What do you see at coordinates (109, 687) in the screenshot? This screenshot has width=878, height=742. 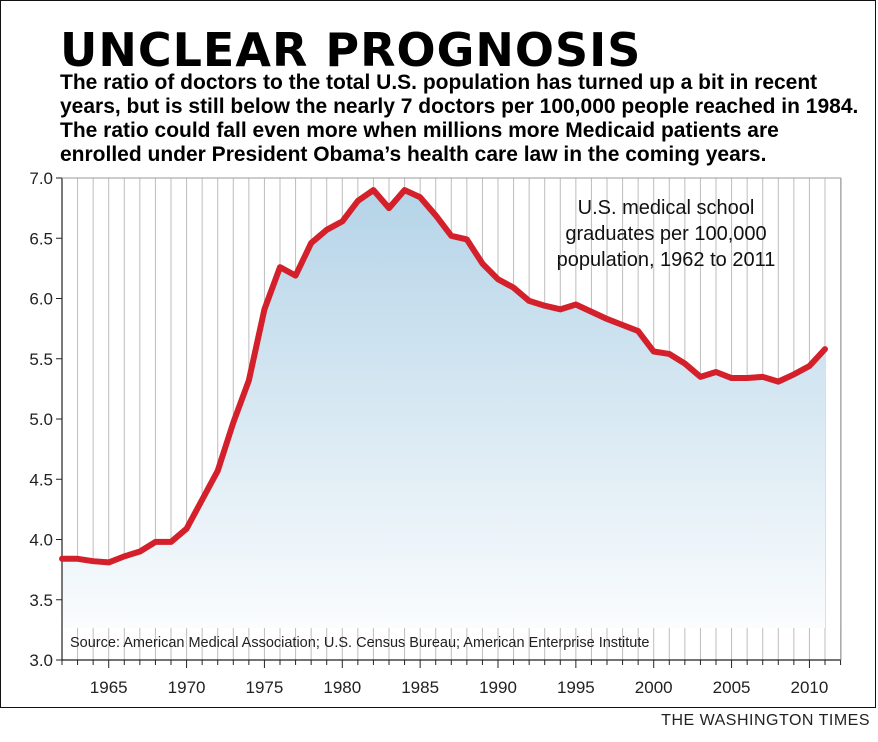 I see `x-tick-label: 1965` at bounding box center [109, 687].